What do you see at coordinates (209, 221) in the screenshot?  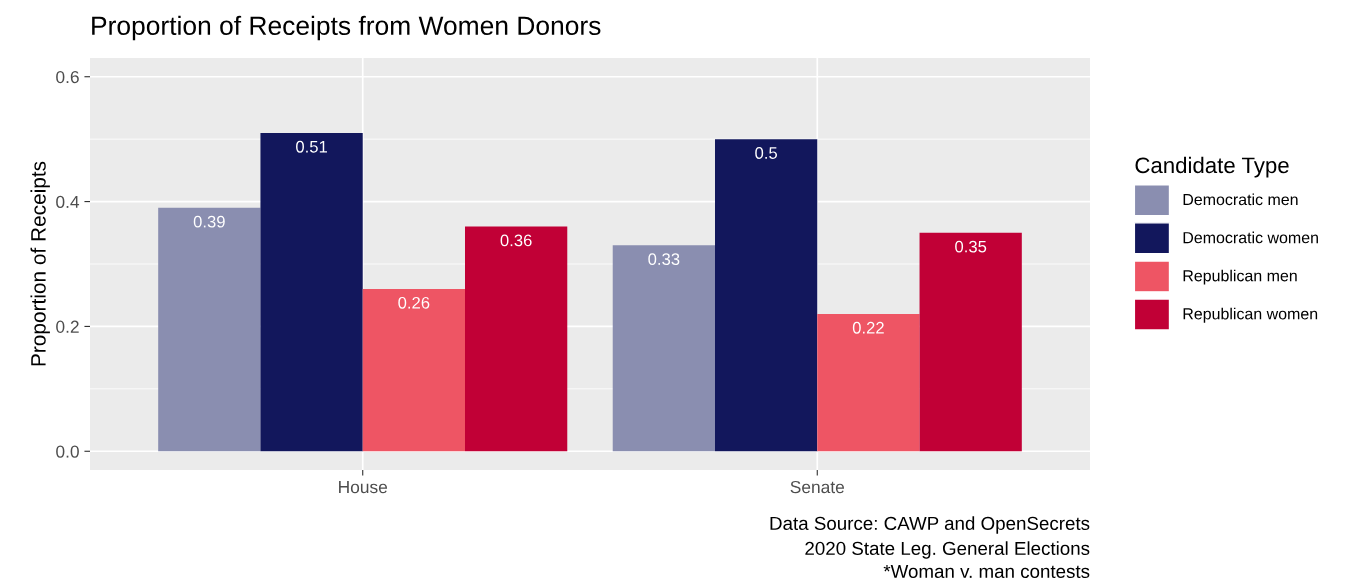 I see `data-label: 0.39` at bounding box center [209, 221].